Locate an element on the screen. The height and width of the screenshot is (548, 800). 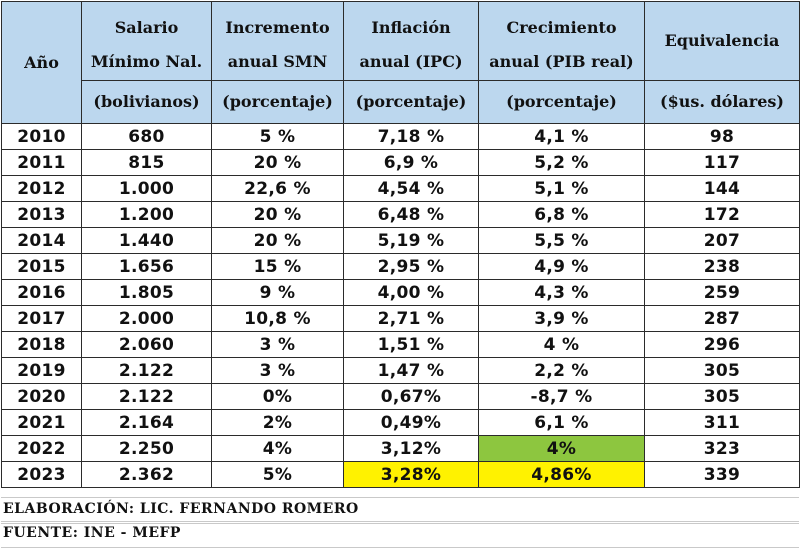
cell-year: 2011 is located at coordinates (41, 162).